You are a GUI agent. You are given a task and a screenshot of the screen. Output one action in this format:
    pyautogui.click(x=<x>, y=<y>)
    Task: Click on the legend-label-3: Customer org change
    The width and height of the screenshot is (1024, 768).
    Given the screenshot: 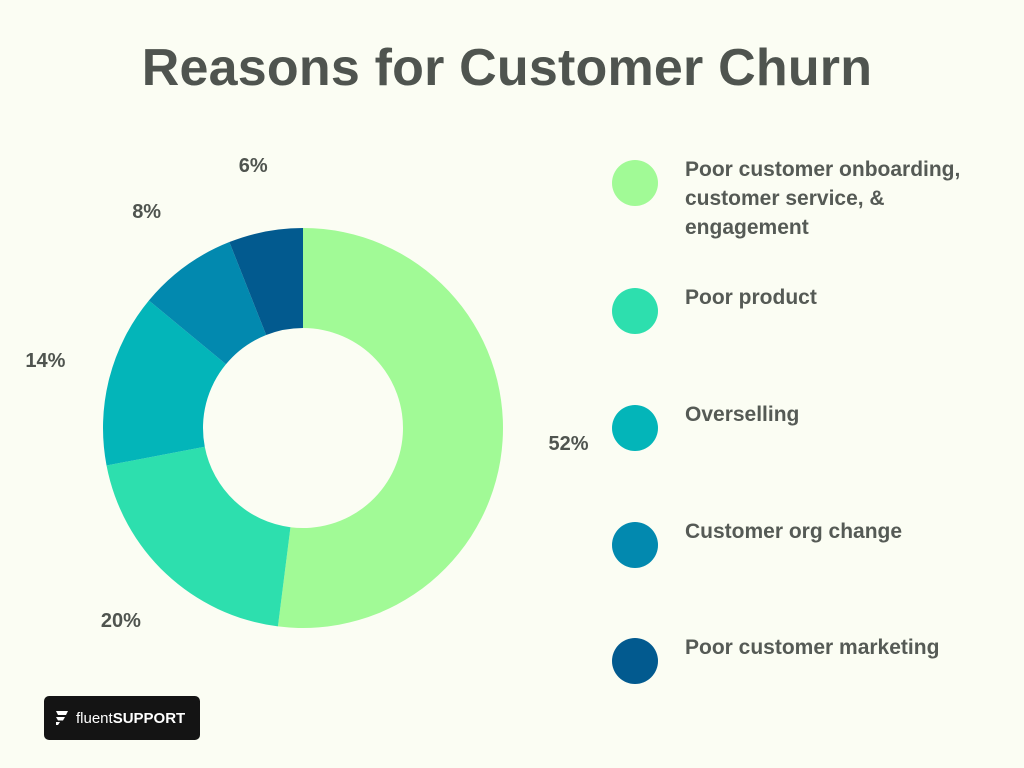 What is the action you would take?
    pyautogui.click(x=794, y=531)
    